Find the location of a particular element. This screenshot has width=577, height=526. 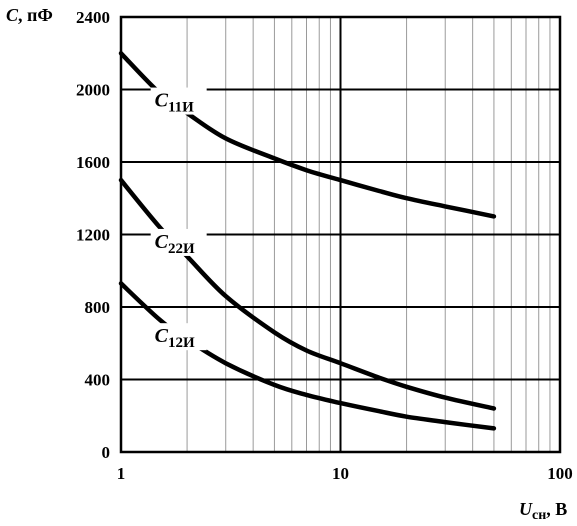

y-axis-label: C, пФ is located at coordinates (29, 15).